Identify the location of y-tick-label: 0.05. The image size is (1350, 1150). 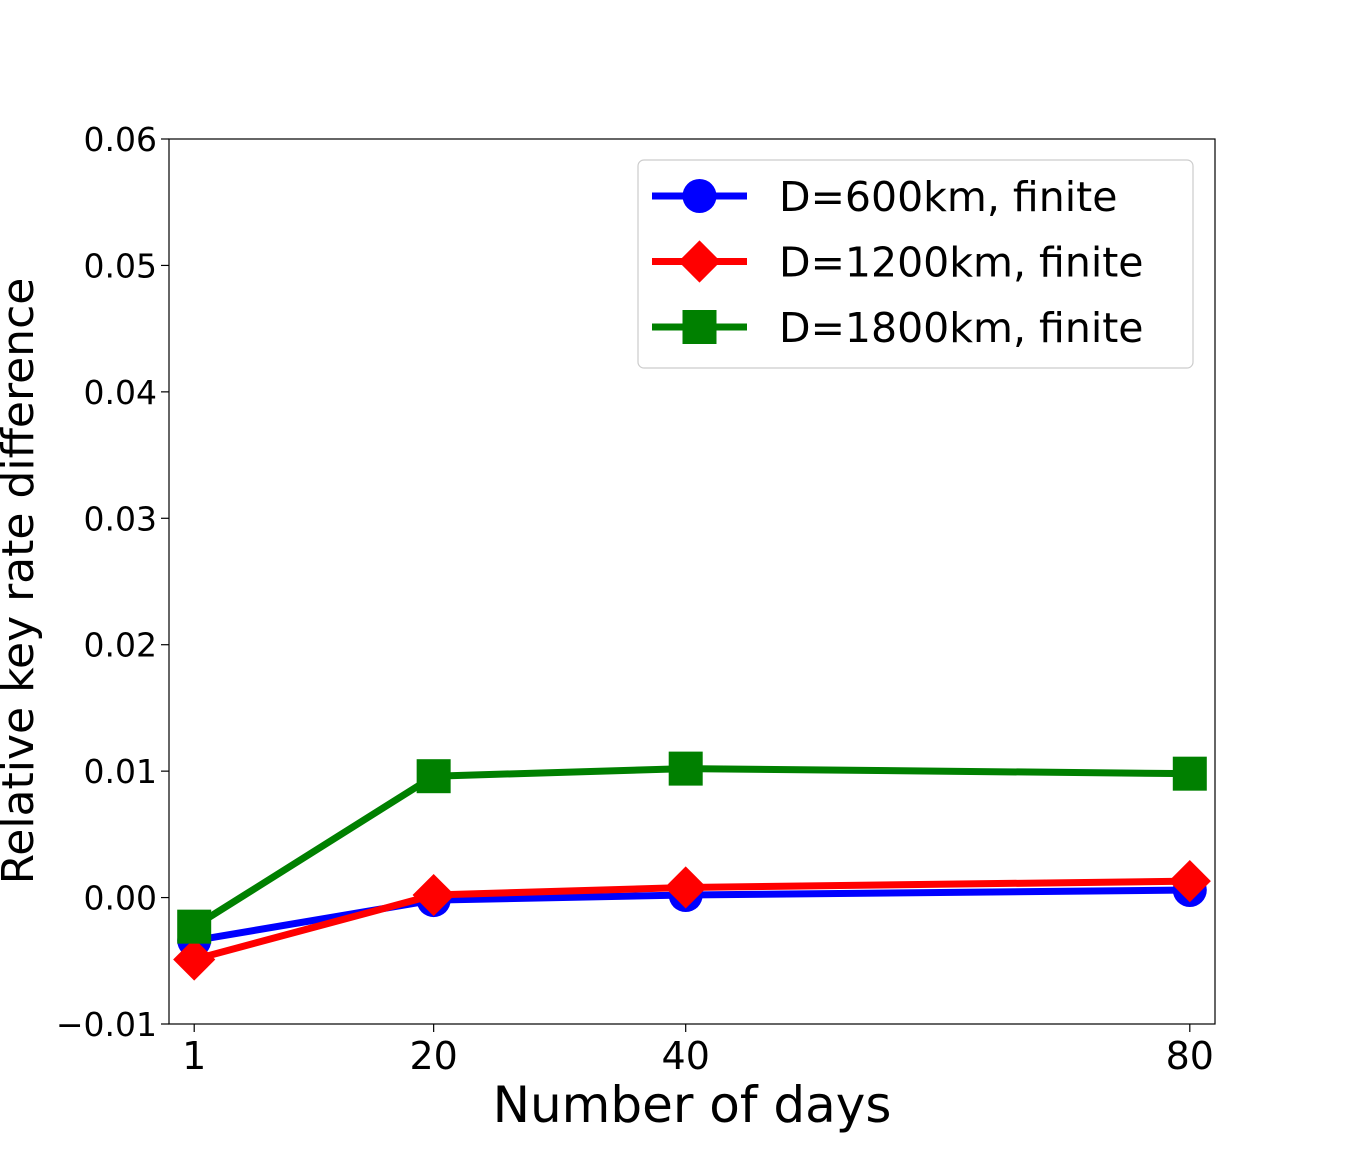
(120, 265).